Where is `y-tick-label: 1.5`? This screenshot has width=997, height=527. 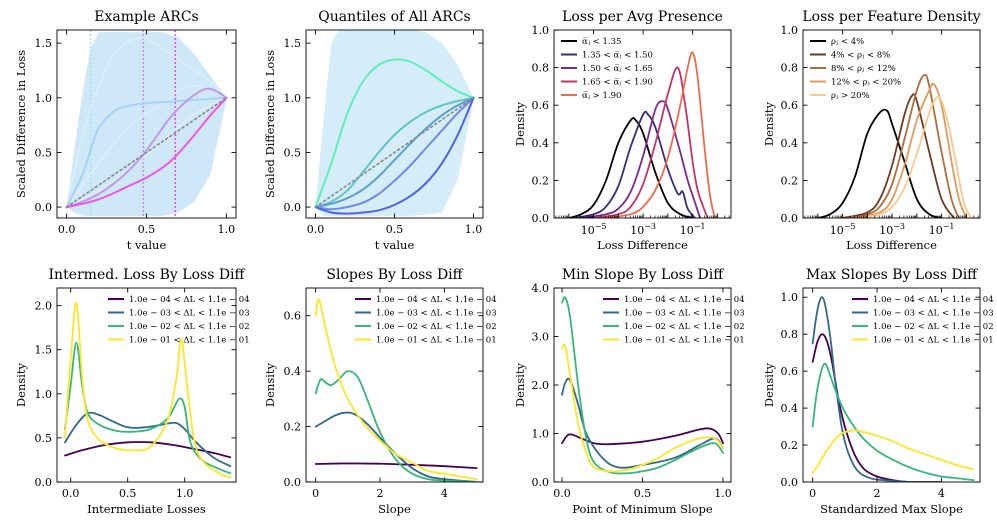
y-tick-label: 1.5 is located at coordinates (293, 43).